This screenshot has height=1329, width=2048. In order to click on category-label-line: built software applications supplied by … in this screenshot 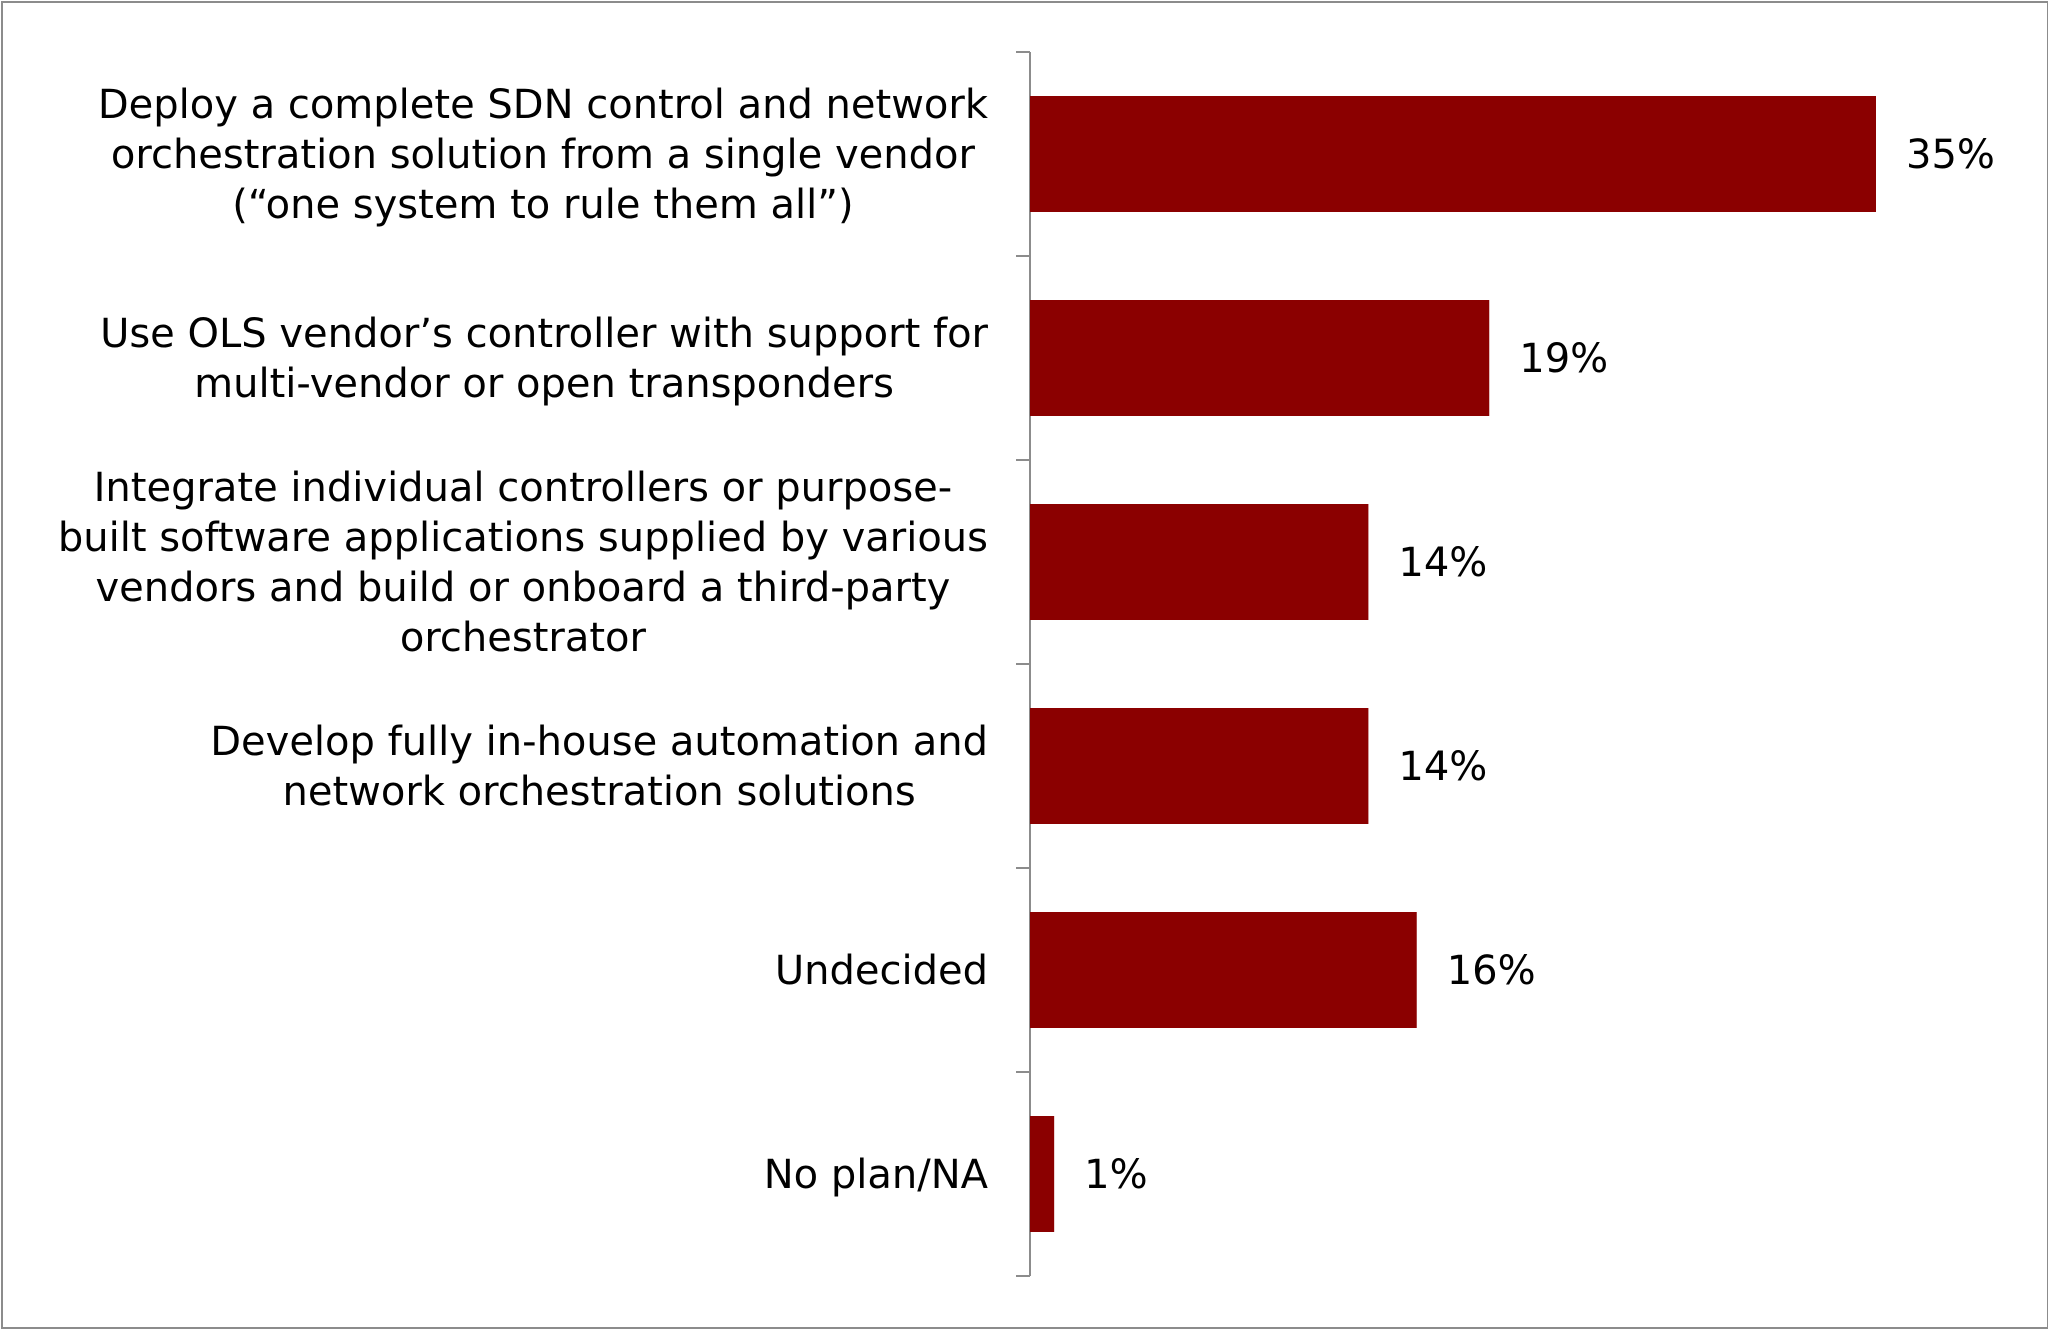, I will do `click(523, 538)`.